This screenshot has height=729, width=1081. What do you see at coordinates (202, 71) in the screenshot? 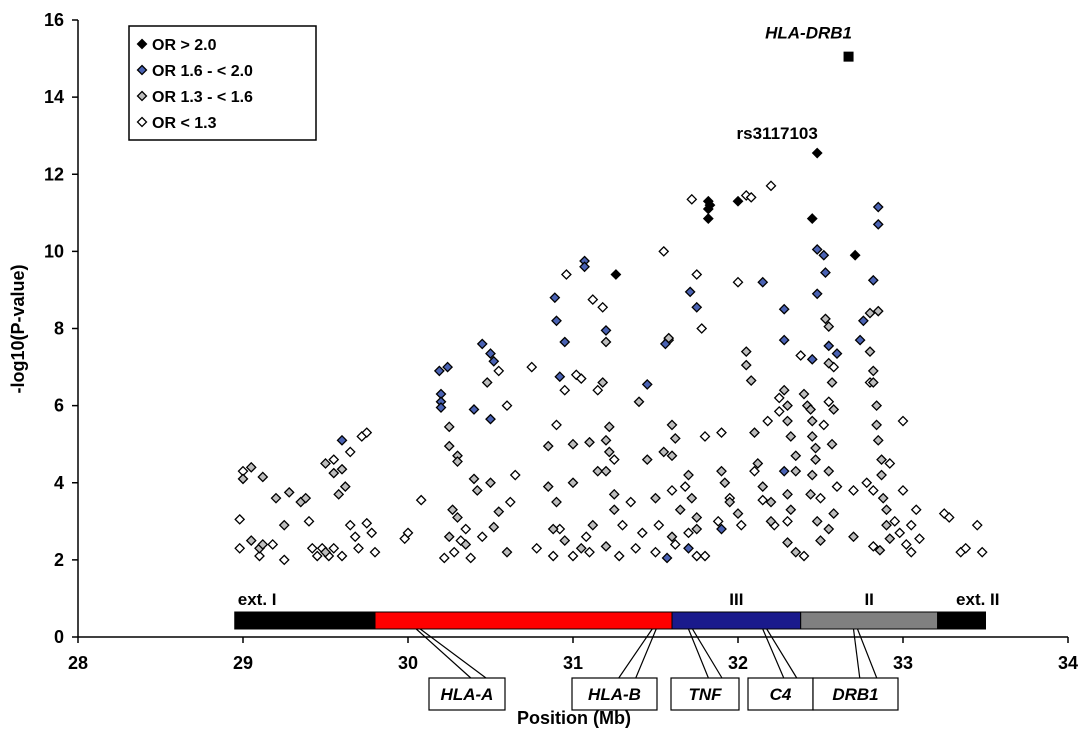
I see `legend-label: OR 1.6 - < 2.0` at bounding box center [202, 71].